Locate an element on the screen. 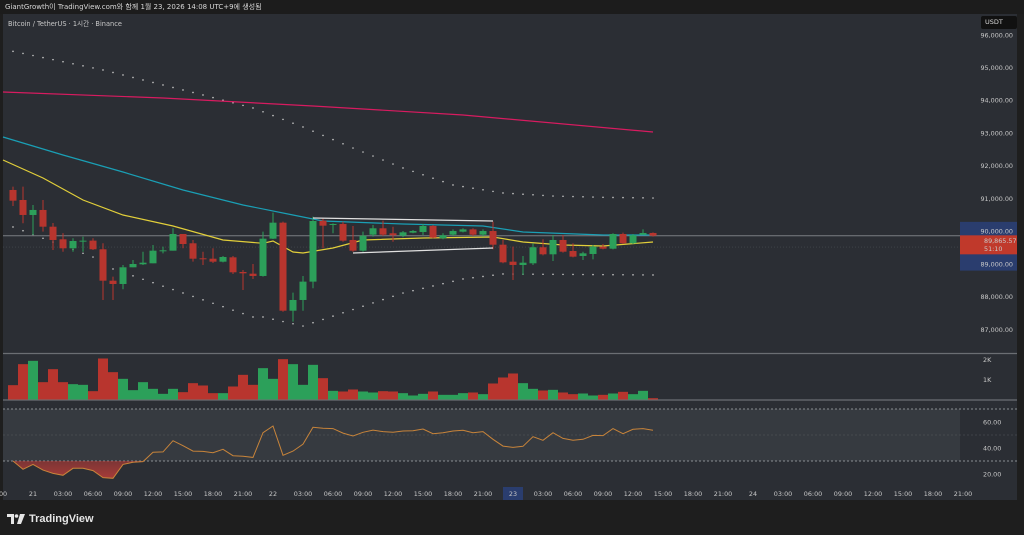 This screenshot has height=535, width=1024. tradingview-logo: TradingView is located at coordinates (50, 519).